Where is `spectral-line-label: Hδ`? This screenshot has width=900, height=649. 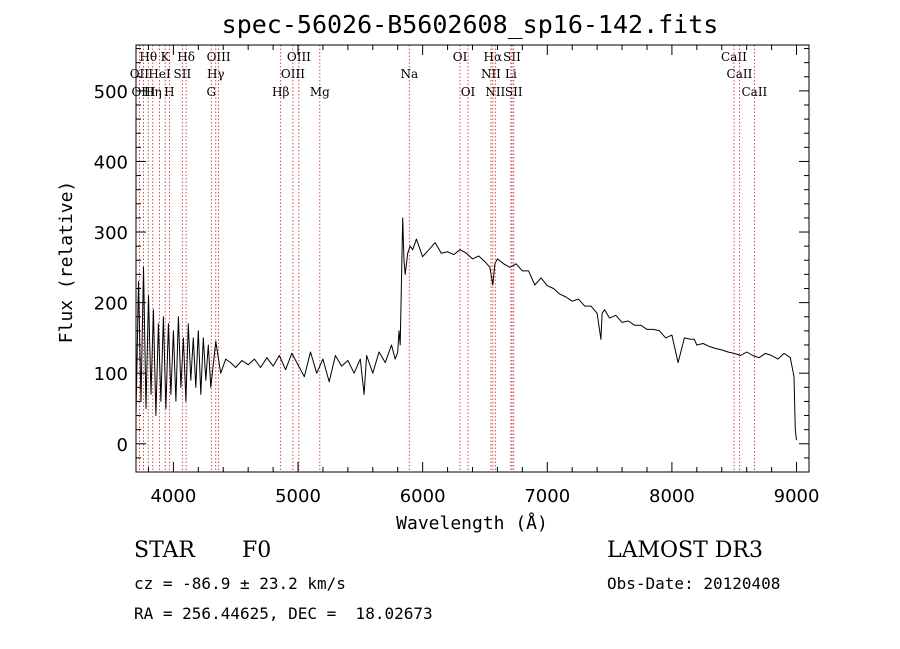
spectral-line-label: Hδ is located at coordinates (186, 57).